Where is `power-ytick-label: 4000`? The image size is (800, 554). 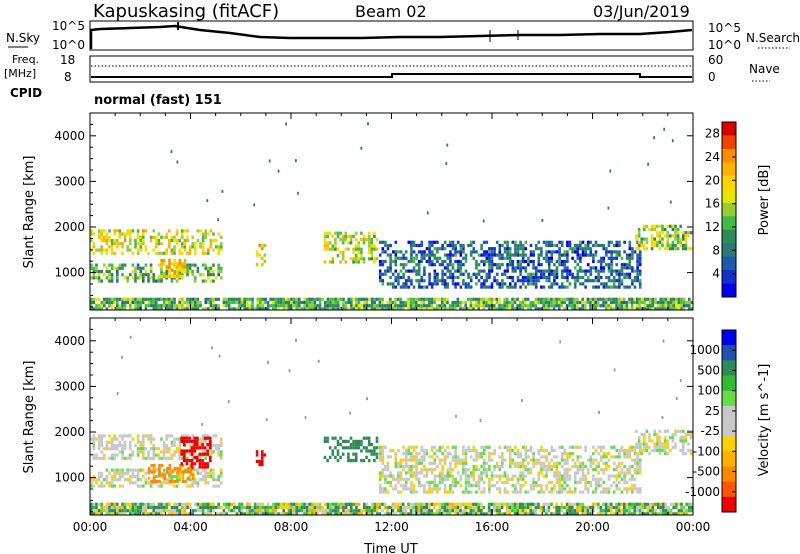 power-ytick-label: 4000 is located at coordinates (69, 136).